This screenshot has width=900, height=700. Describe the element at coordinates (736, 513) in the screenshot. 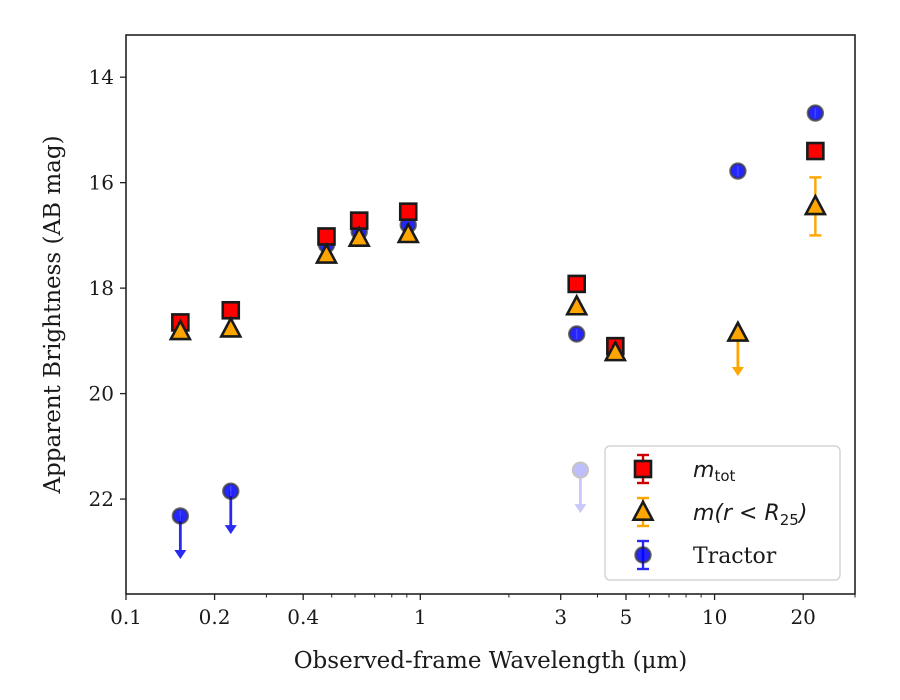

I see `legend-label-main: m(r < R` at that location.